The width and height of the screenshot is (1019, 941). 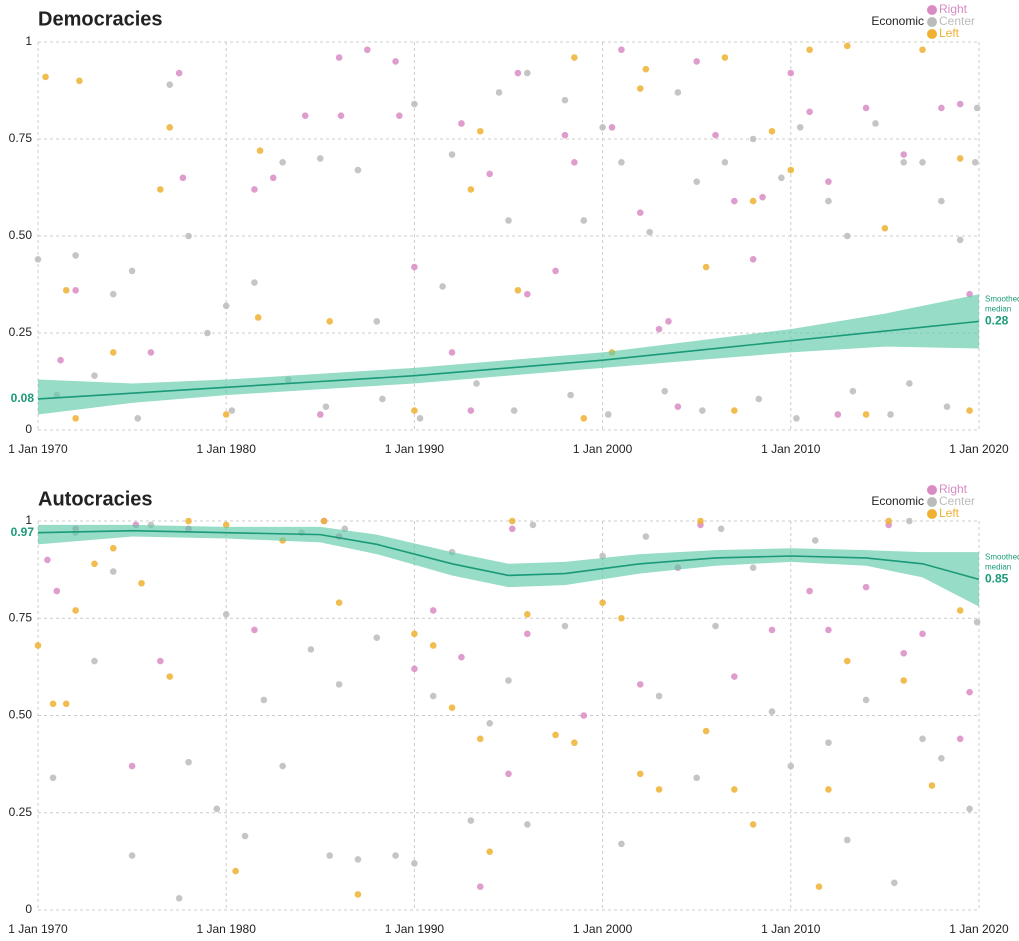 What do you see at coordinates (28, 520) in the screenshot?
I see `y-tick-label: 1` at bounding box center [28, 520].